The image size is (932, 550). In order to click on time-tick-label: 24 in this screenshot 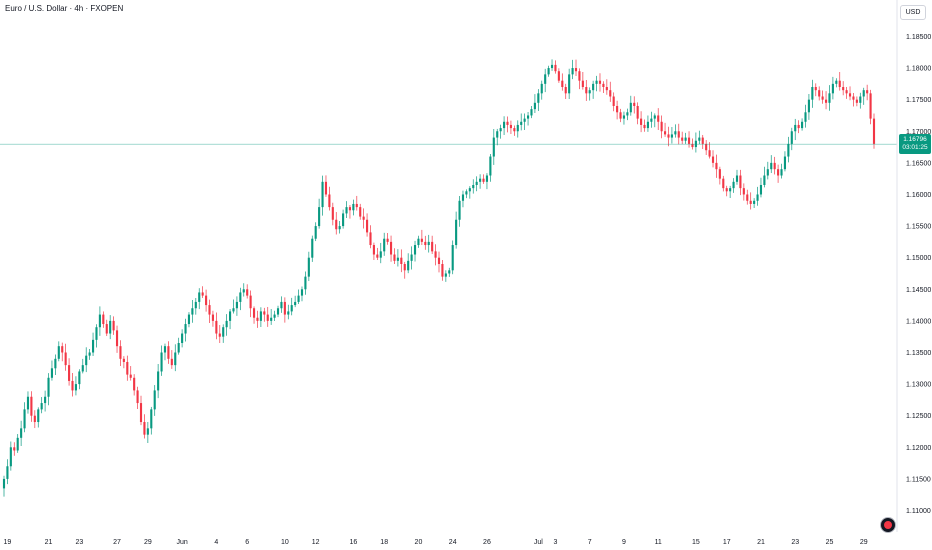, I will do `click(453, 542)`.